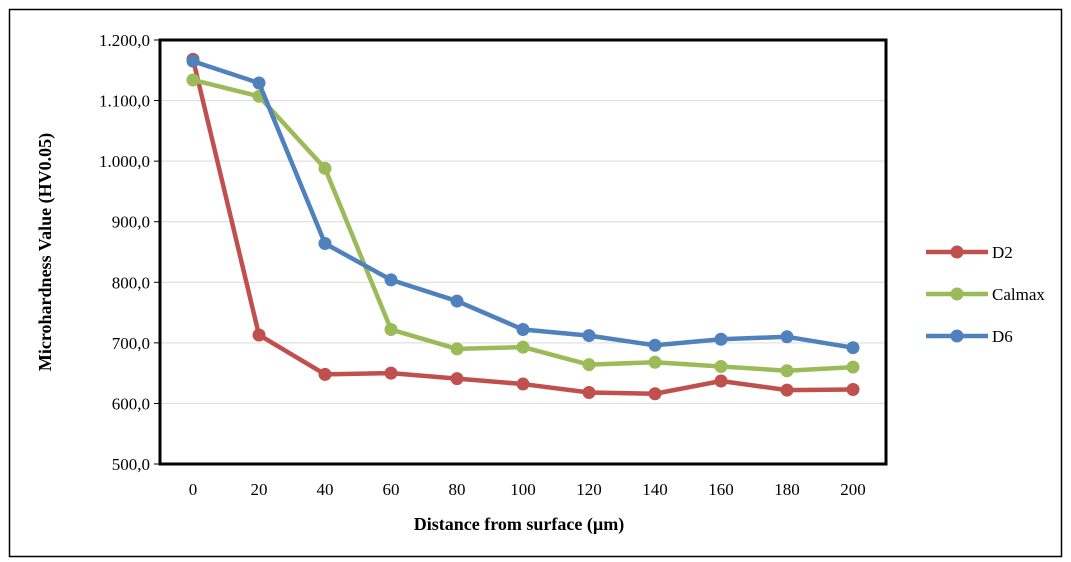  What do you see at coordinates (957, 294) in the screenshot?
I see `legend-marker-calmax` at bounding box center [957, 294].